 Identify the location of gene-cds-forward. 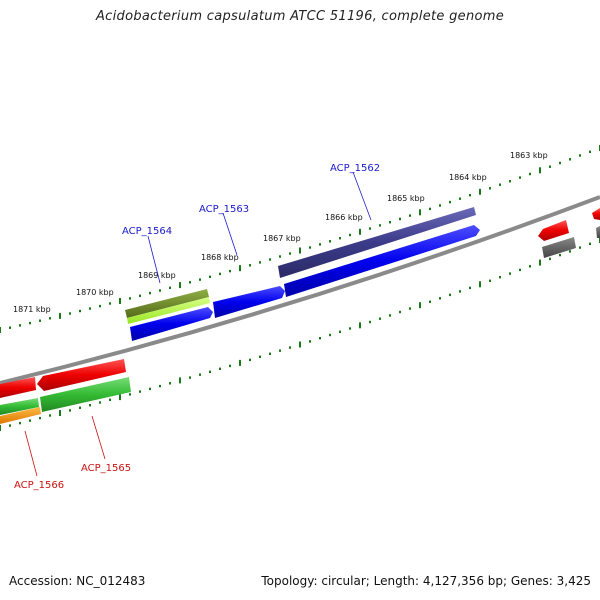
(382, 261).